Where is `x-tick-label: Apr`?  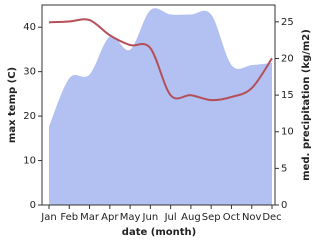
x-tick-label: Apr is located at coordinates (110, 217).